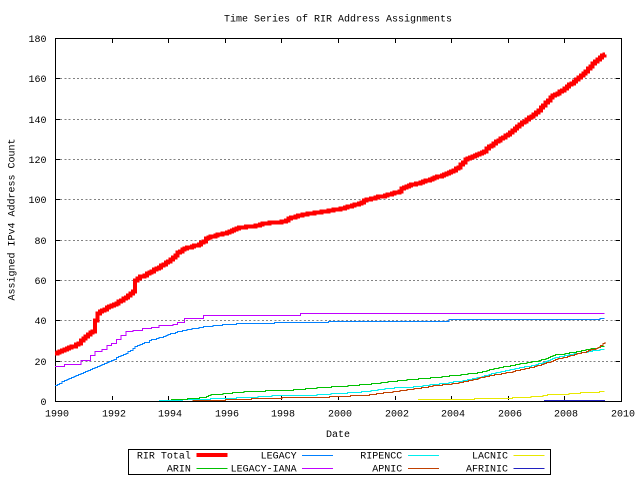 Image resolution: width=640 pixels, height=480 pixels. I want to click on svg-text: 1992, so click(114, 415).